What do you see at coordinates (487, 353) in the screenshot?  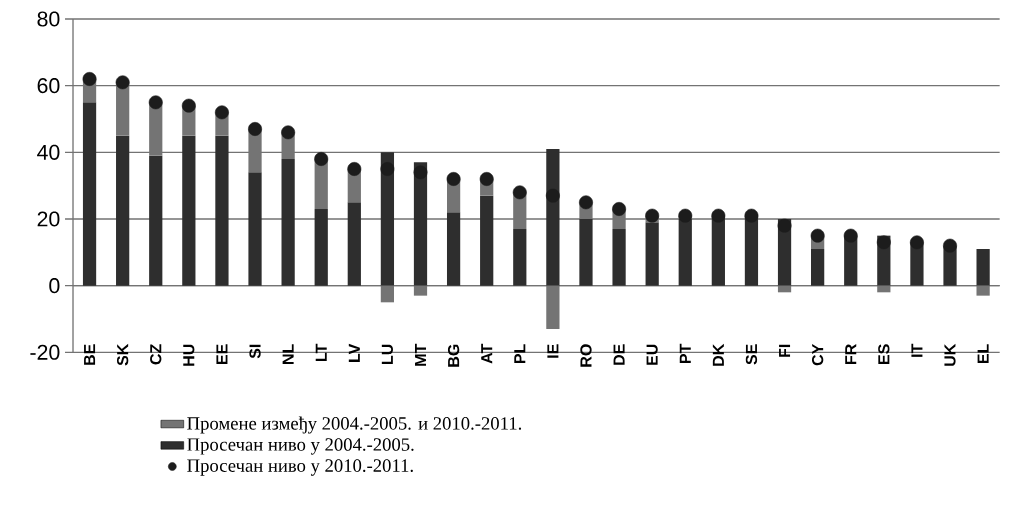 I see `x-tick-label: AT` at bounding box center [487, 353].